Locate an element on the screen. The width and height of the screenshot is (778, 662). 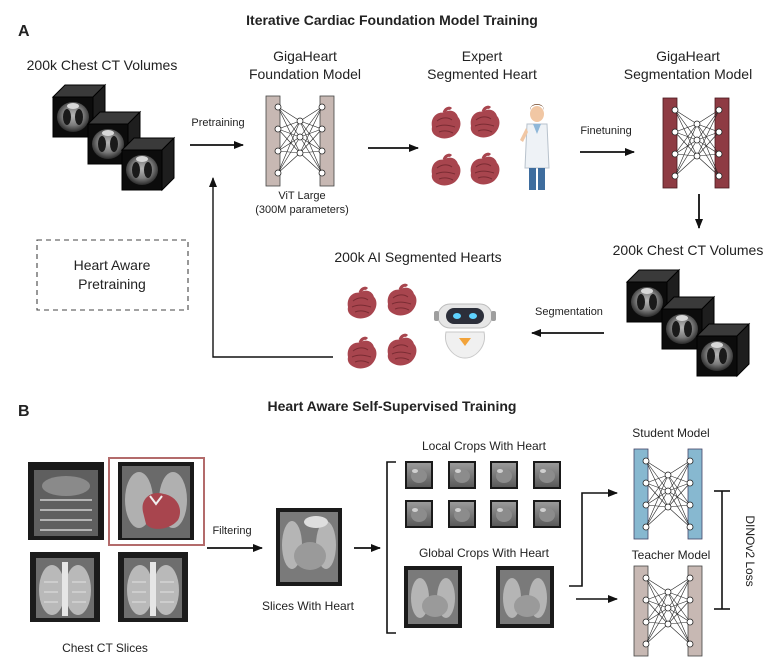
local-crops-grid is located at coordinates (483, 494).